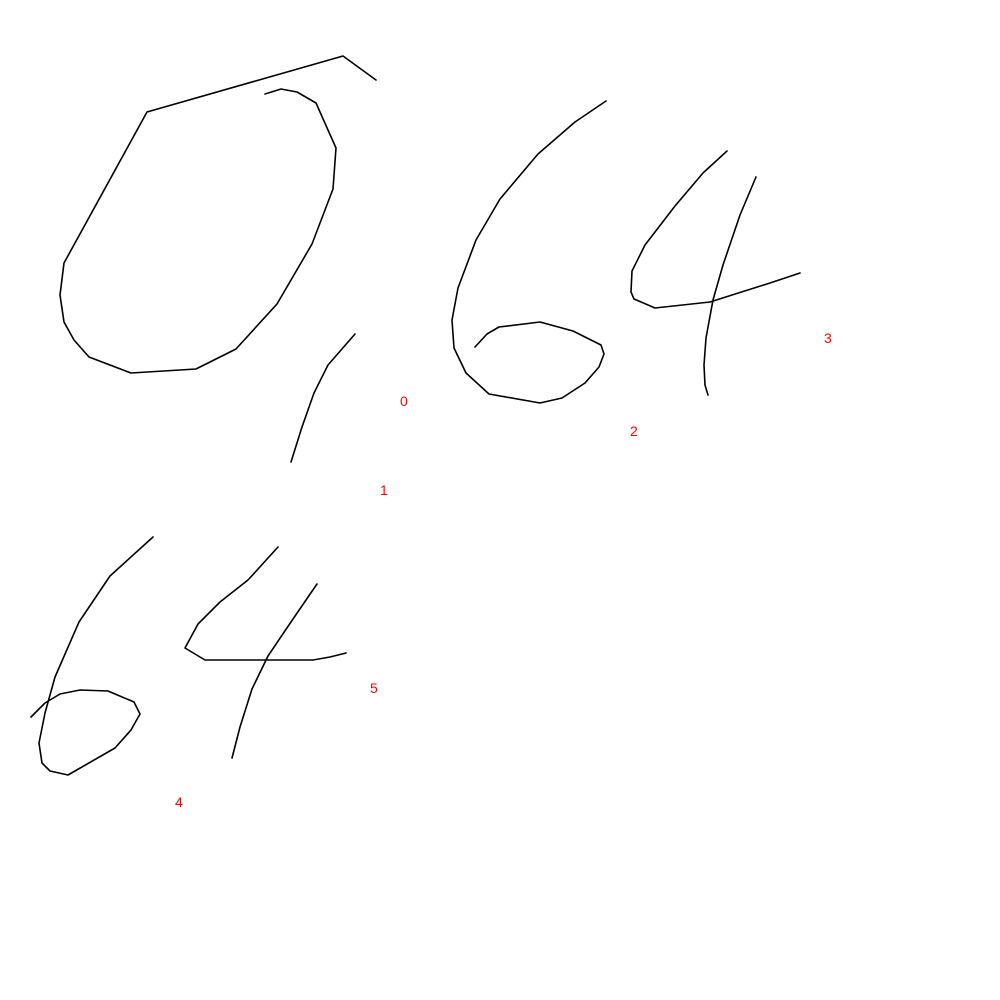 The height and width of the screenshot is (1000, 1000). I want to click on stroke-label-3: 3, so click(828, 338).